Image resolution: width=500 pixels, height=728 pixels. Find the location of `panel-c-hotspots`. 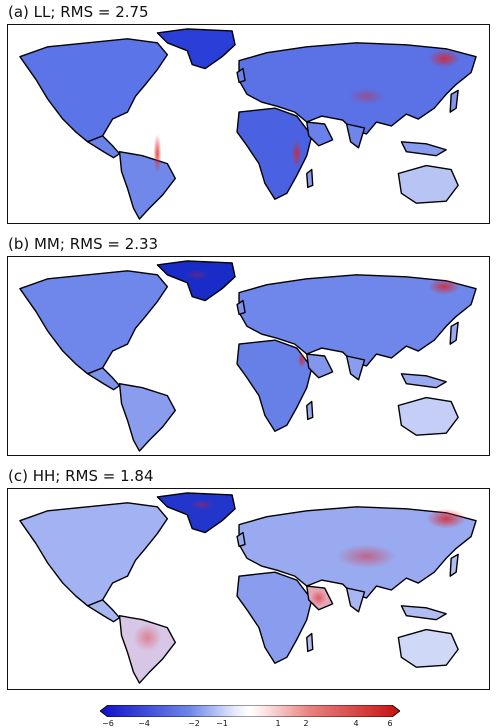

panel-c-hotspots is located at coordinates (300, 575).